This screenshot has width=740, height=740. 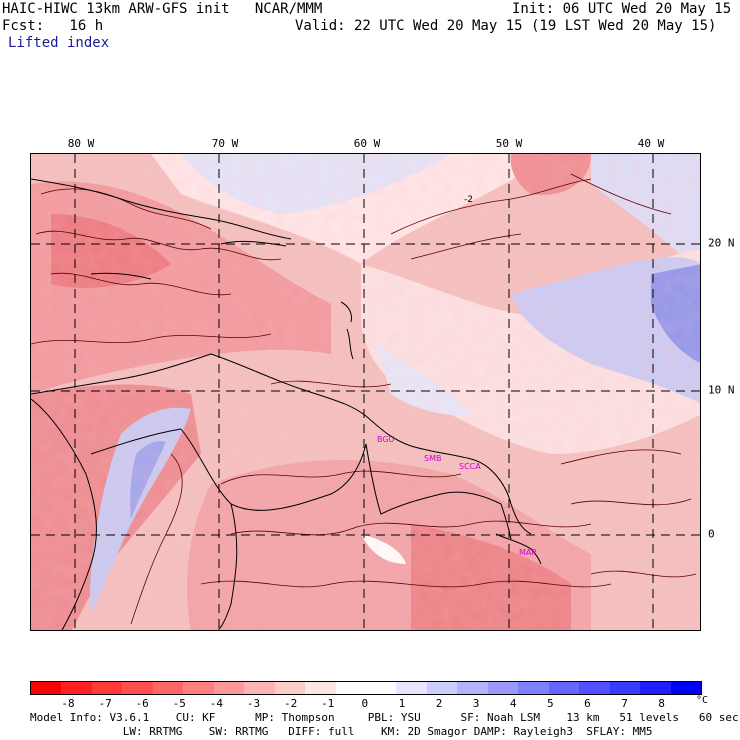 What do you see at coordinates (386, 439) in the screenshot?
I see `station-label-bgu: BGU` at bounding box center [386, 439].